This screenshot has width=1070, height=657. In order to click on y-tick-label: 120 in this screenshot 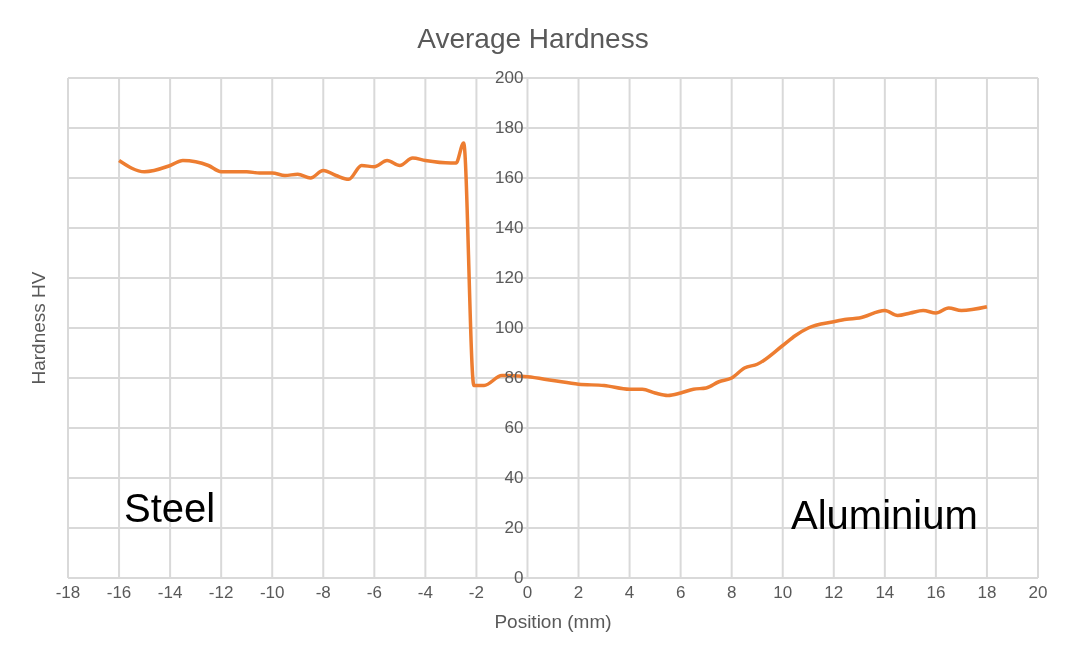, I will do `click(509, 277)`.